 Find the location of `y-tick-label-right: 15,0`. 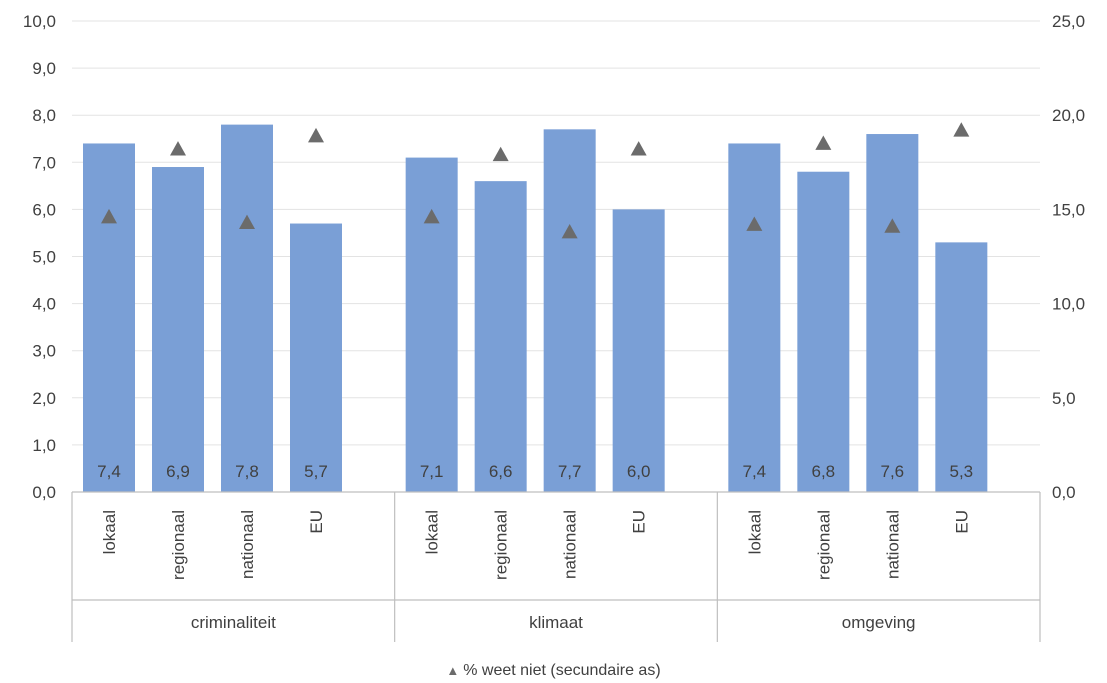

y-tick-label-right: 15,0 is located at coordinates (1068, 209).